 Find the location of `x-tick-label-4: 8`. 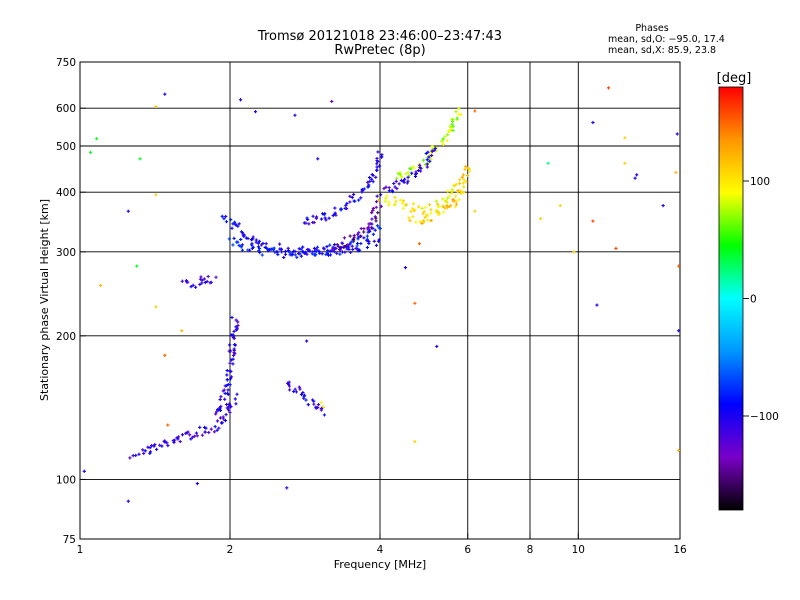

x-tick-label-4: 8 is located at coordinates (530, 550).